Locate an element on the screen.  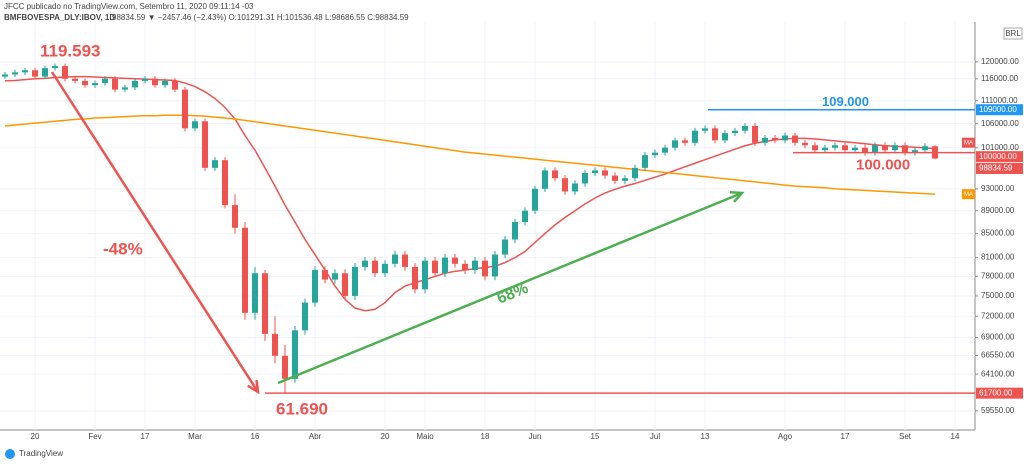
x-tick-label: Jul is located at coordinates (655, 436).